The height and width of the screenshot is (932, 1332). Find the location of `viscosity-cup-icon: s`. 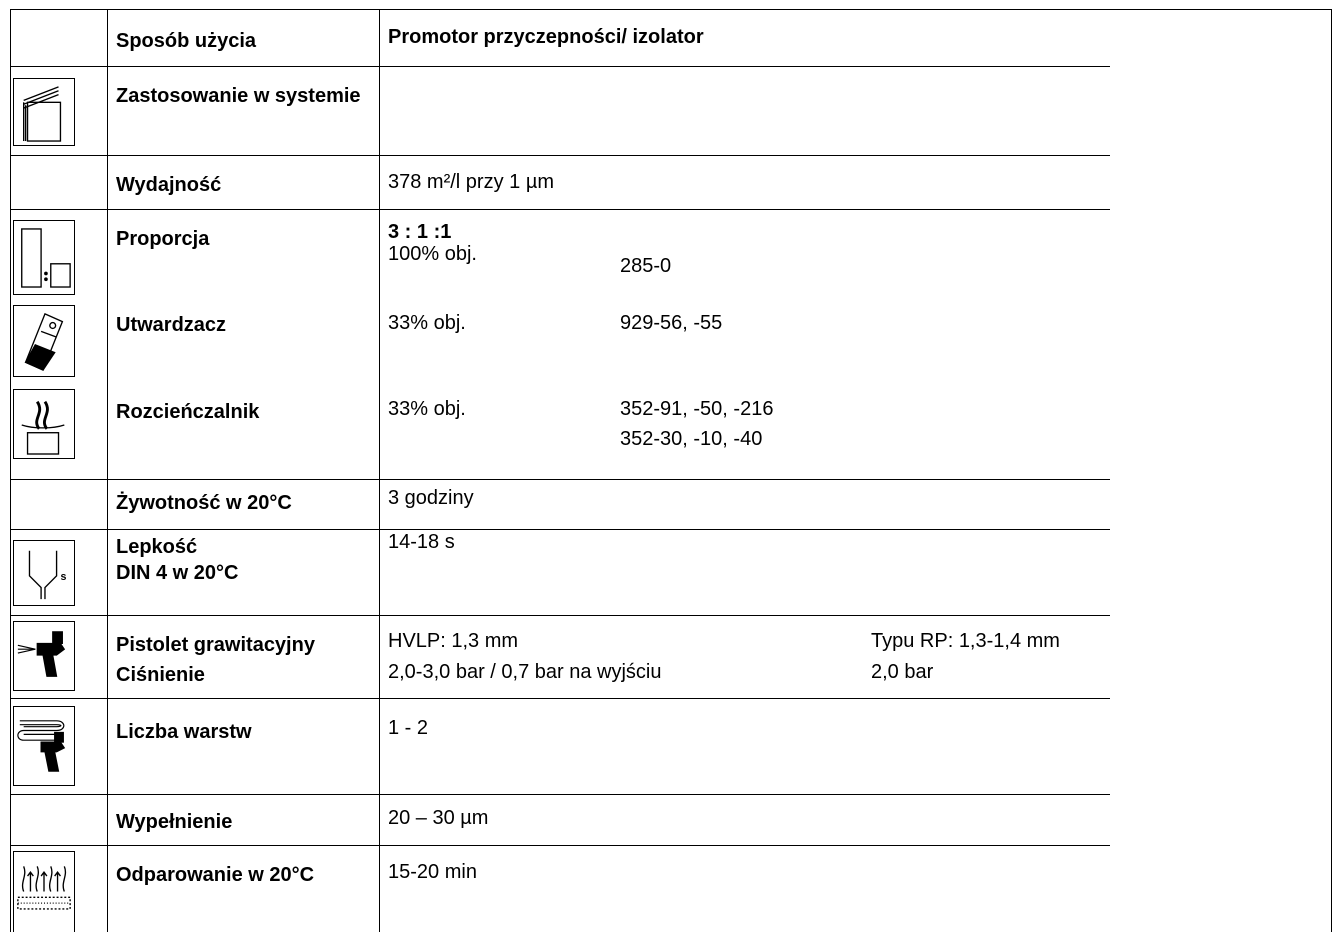

viscosity-cup-icon: s is located at coordinates (44, 573).